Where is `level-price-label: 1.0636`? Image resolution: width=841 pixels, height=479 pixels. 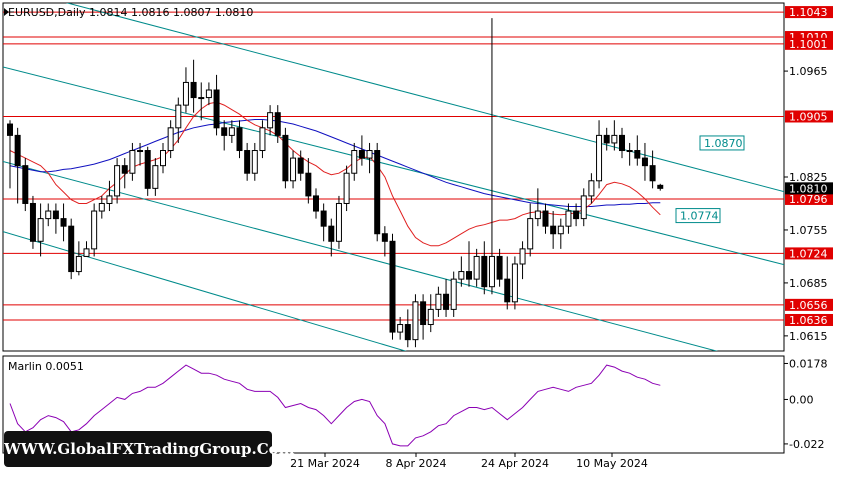
level-price-label: 1.0636 is located at coordinates (808, 320).